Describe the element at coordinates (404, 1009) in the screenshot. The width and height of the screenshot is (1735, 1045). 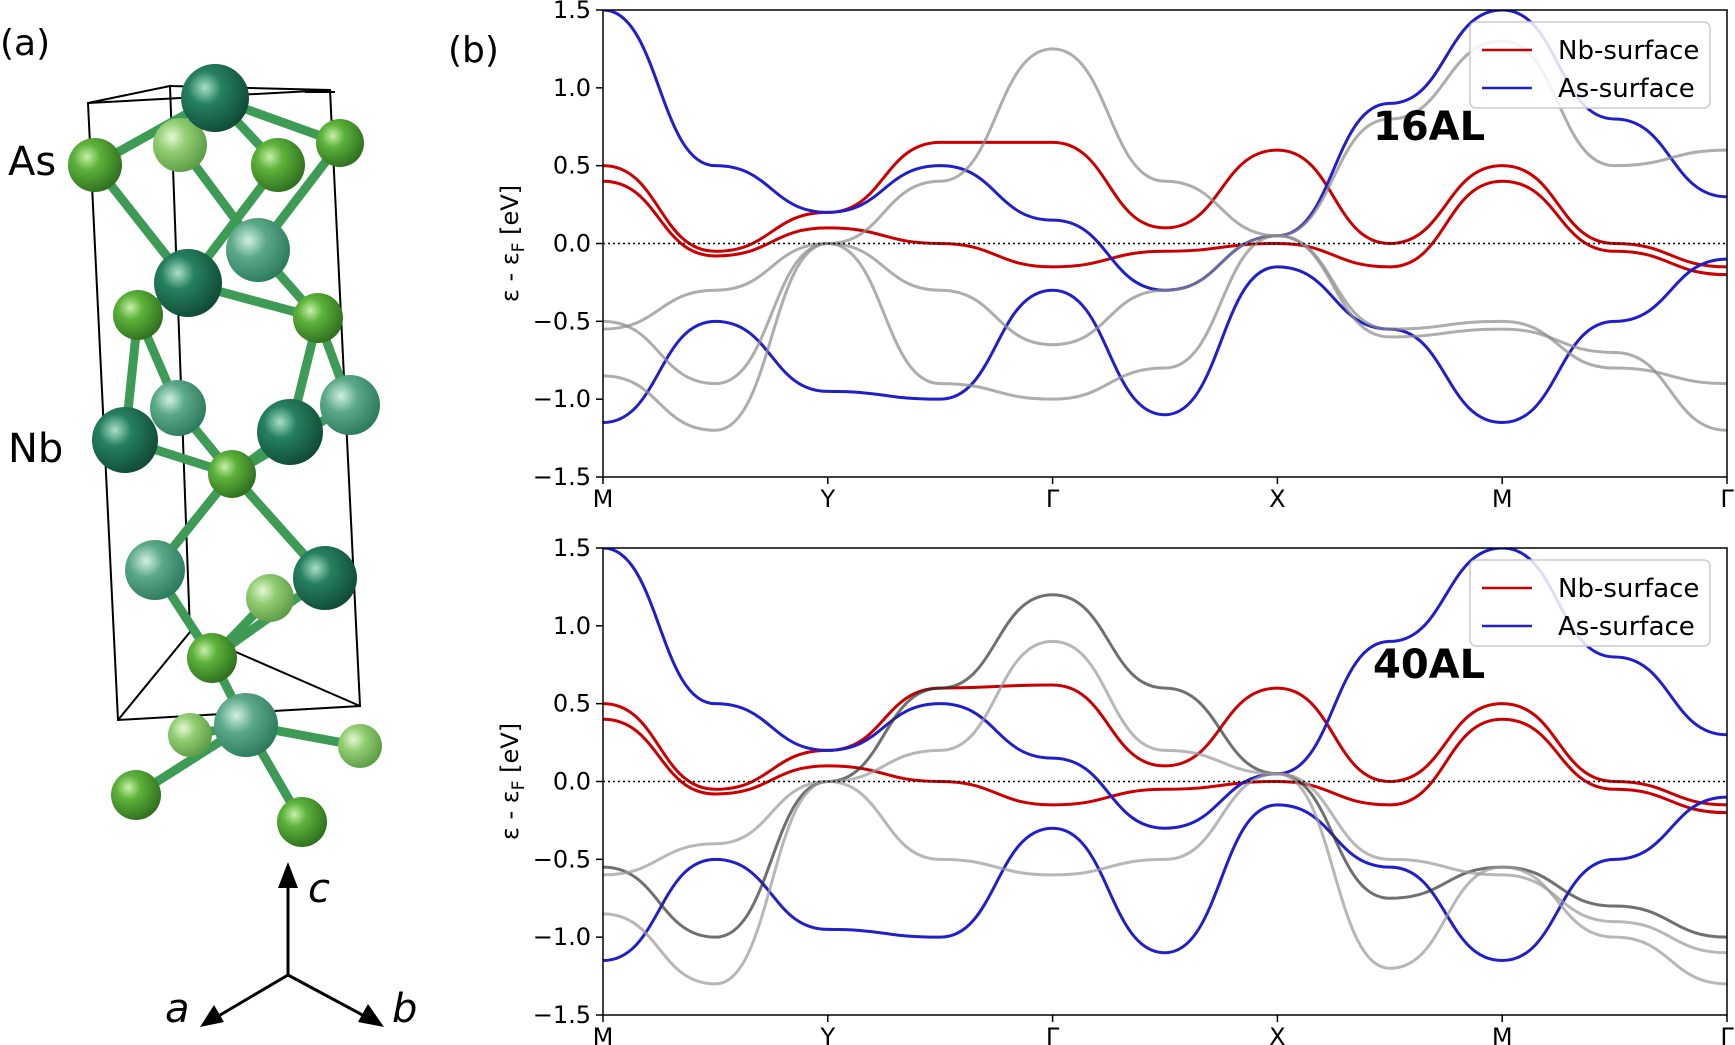
I see `axis-label-b: b` at that location.